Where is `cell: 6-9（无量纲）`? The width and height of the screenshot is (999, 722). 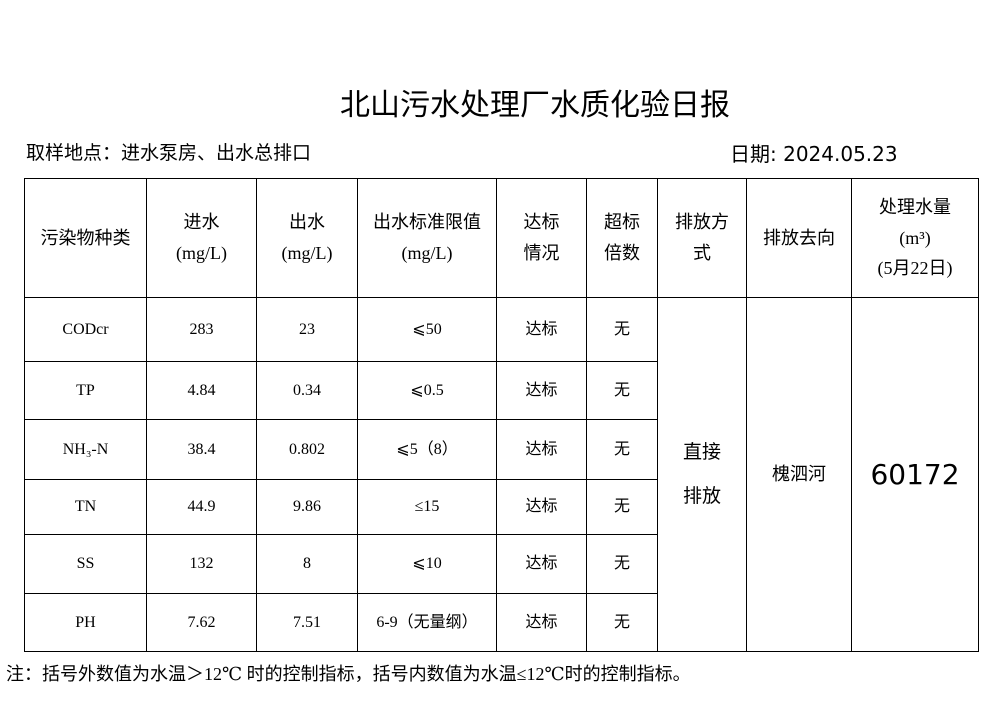 cell: 6-9（无量纲） is located at coordinates (427, 622).